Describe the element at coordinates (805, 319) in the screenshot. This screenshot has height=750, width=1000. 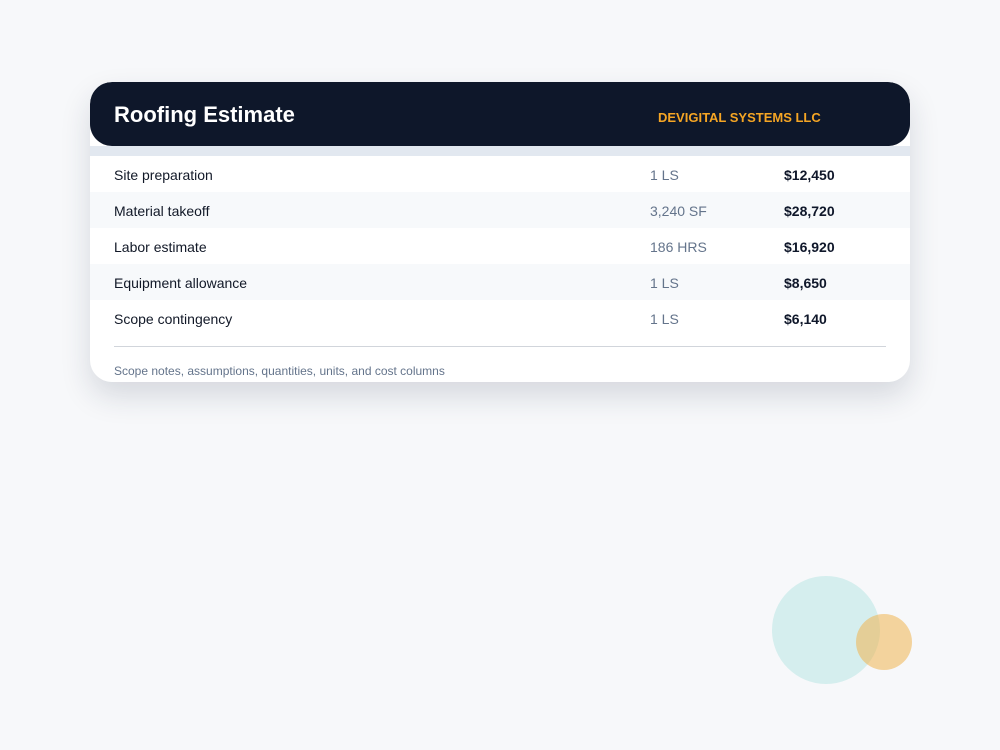
I see `cost: $6,140` at that location.